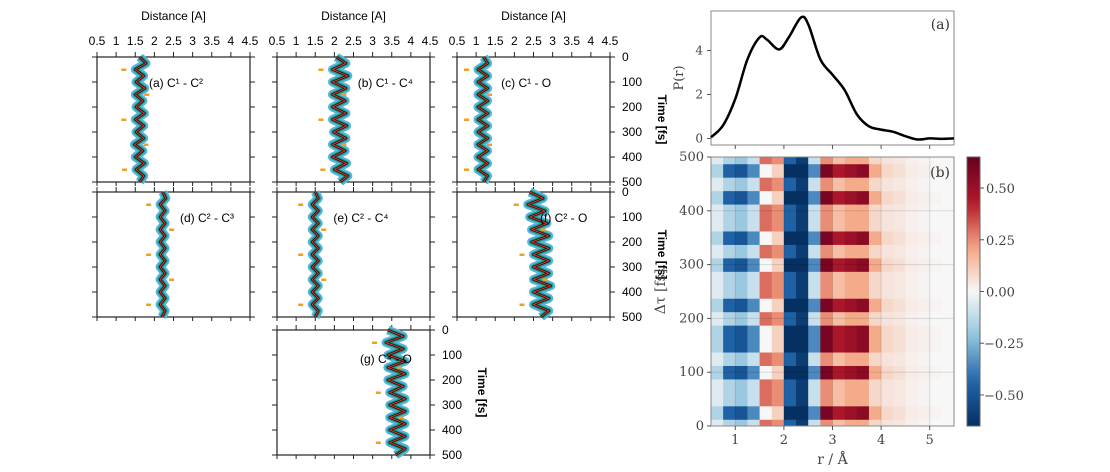 This screenshot has width=1110, height=472. Describe the element at coordinates (881, 440) in the screenshot. I see `x-tick-label: 4` at that location.